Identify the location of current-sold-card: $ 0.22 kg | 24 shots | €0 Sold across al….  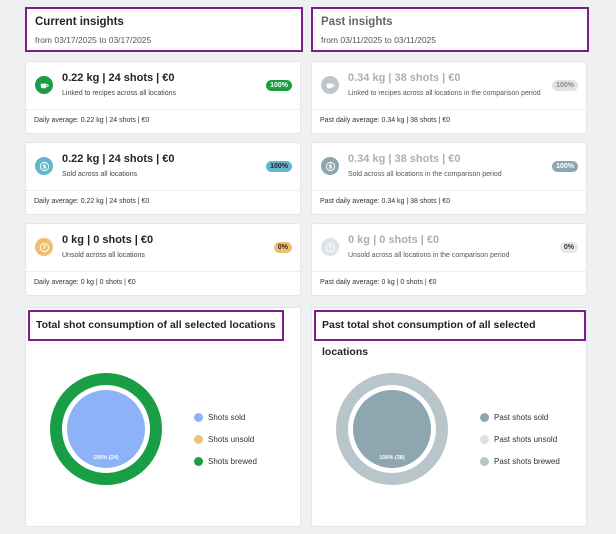
(163, 178).